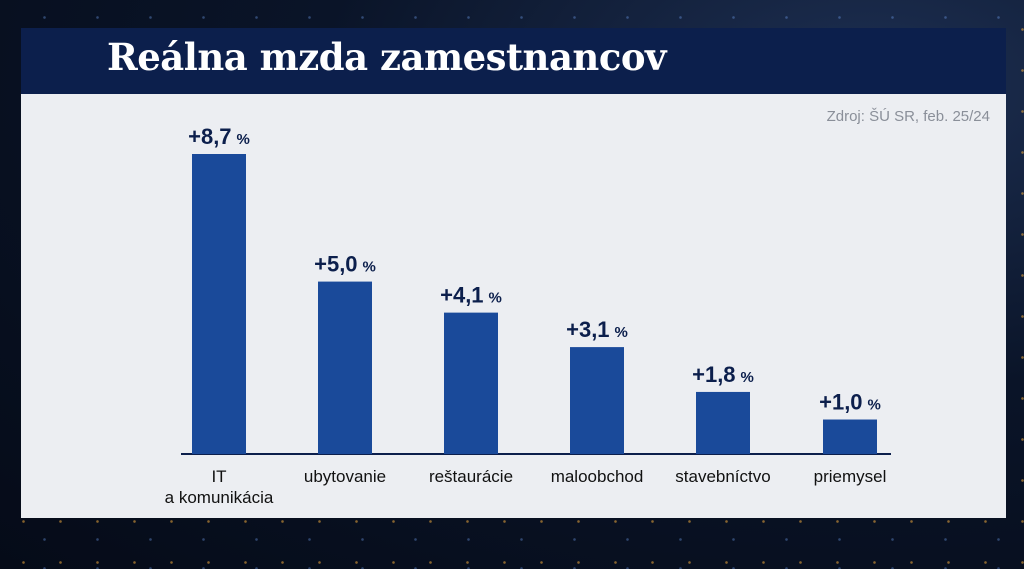  Describe the element at coordinates (713, 374) in the screenshot. I see `value-number: +1,8` at that location.